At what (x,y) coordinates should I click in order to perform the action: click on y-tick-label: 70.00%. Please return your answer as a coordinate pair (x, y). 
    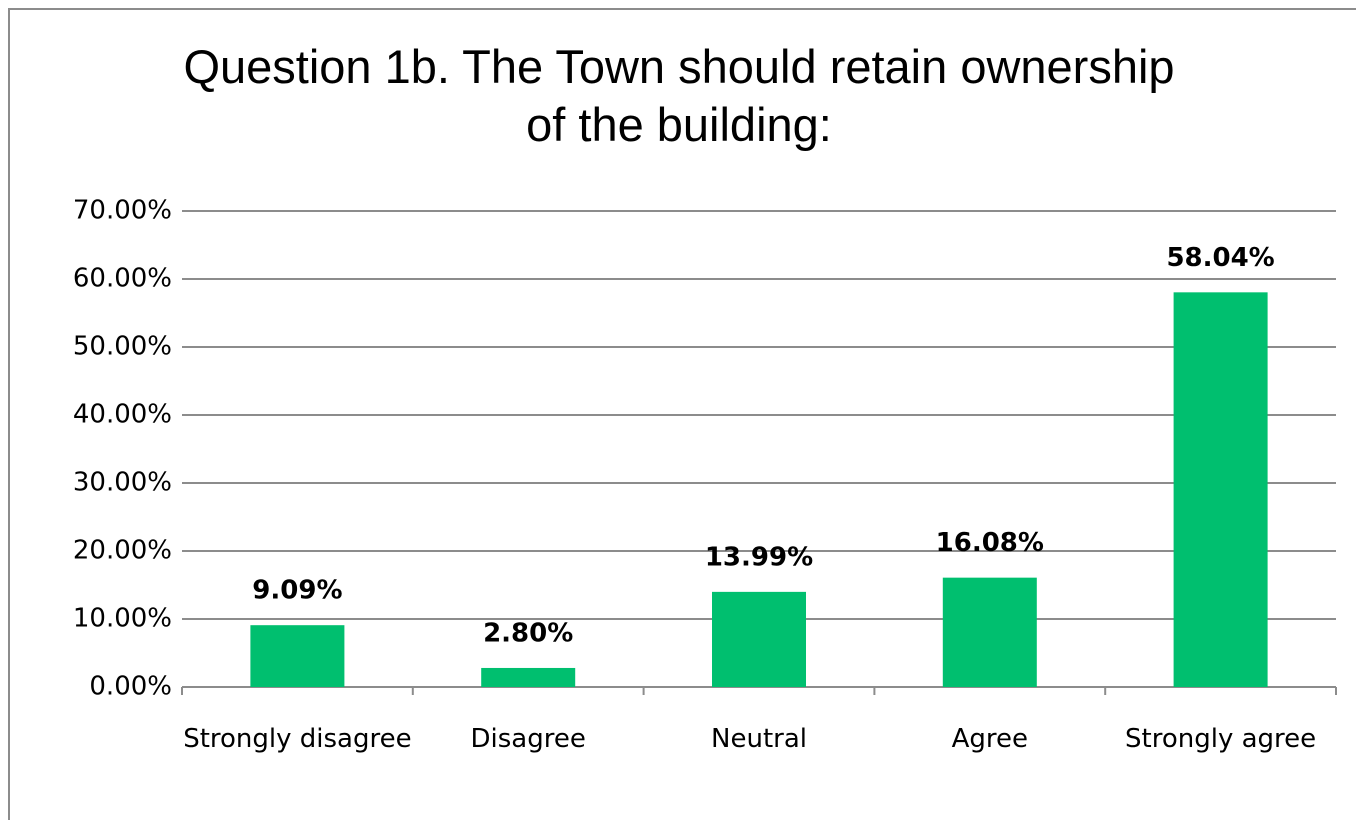
    Looking at the image, I should click on (122, 211).